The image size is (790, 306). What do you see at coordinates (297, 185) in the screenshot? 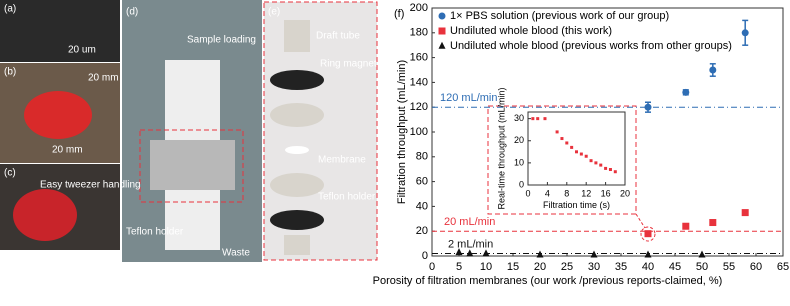
I see `part-holder2` at bounding box center [297, 185].